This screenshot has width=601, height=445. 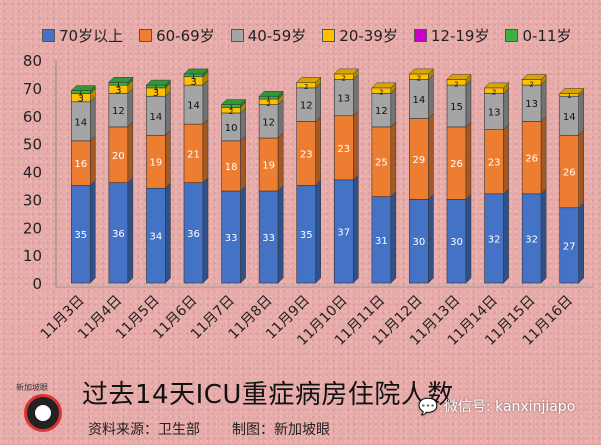 What do you see at coordinates (268, 35) in the screenshot?
I see `legend-item: 40-59岁` at bounding box center [268, 35].